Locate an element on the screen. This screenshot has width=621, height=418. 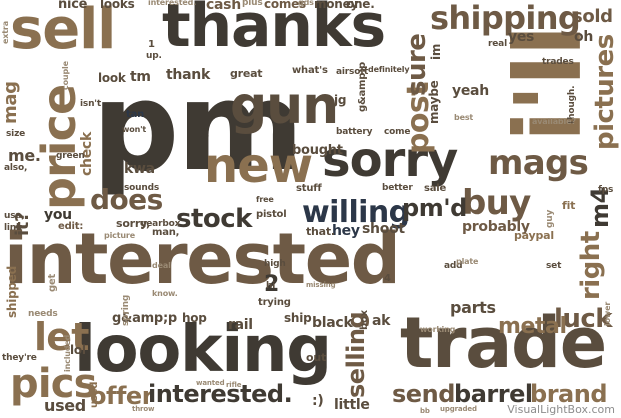
word-hey: hey is located at coordinates (346, 231).